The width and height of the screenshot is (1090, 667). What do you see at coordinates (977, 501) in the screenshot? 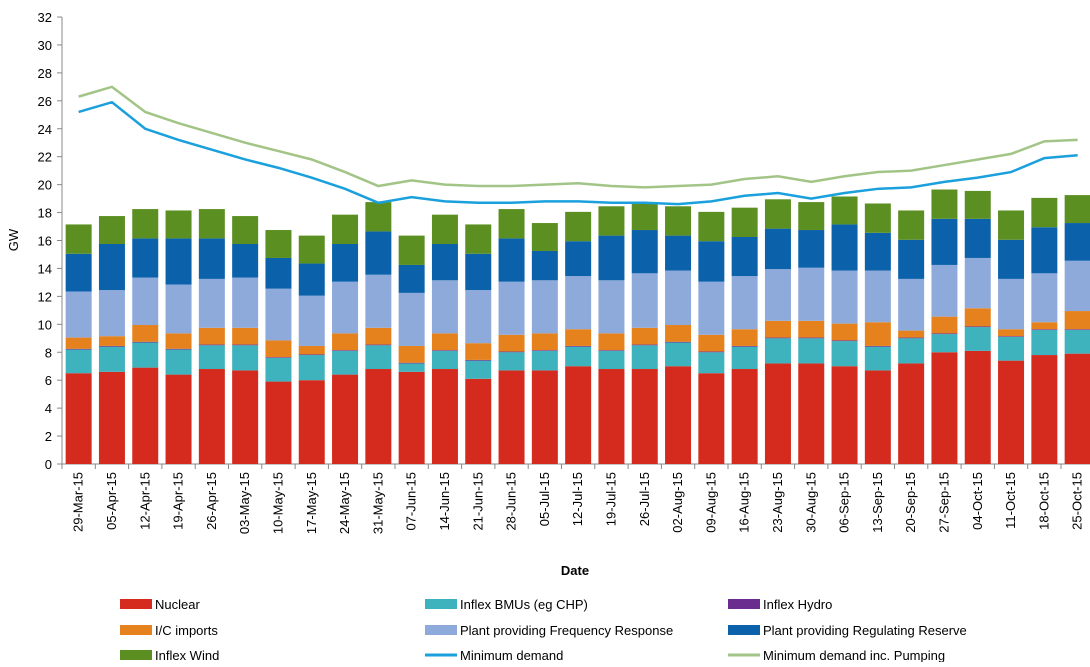
I see `x-tick-label: 04-Oct-15` at bounding box center [977, 501].